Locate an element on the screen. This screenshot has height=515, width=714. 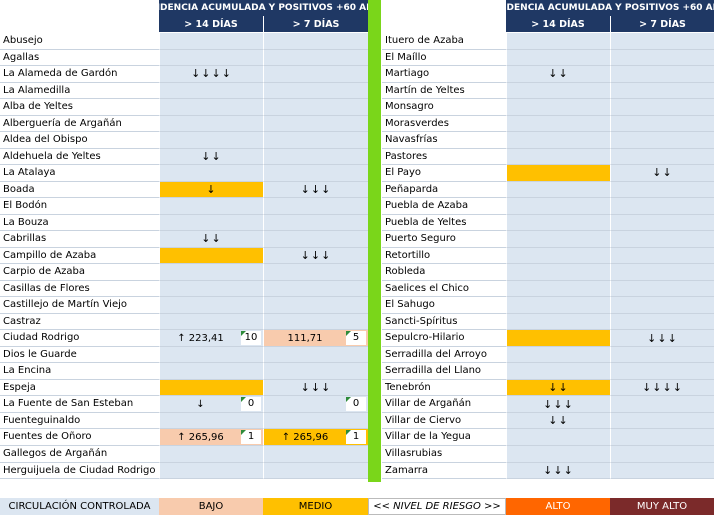
municipality-name: Retortillo is located at coordinates (444, 256).